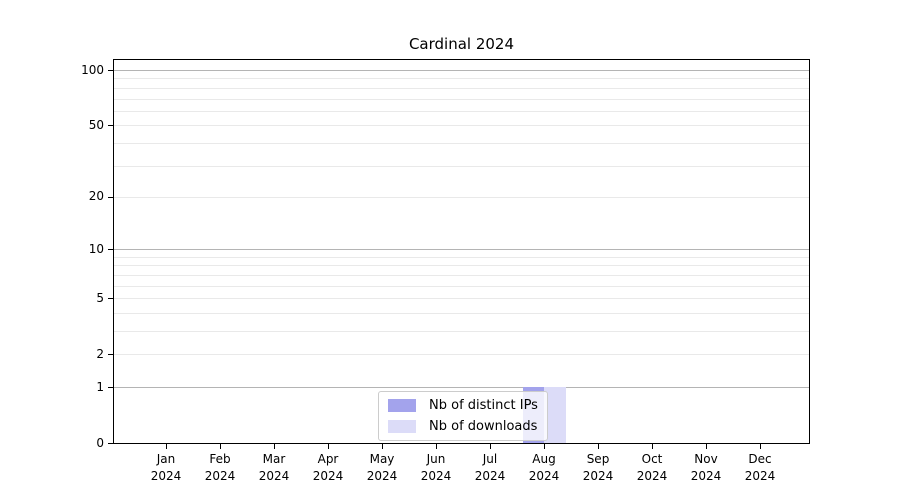 The height and width of the screenshot is (500, 900). What do you see at coordinates (96, 248) in the screenshot?
I see `y-tick-label: 10` at bounding box center [96, 248].